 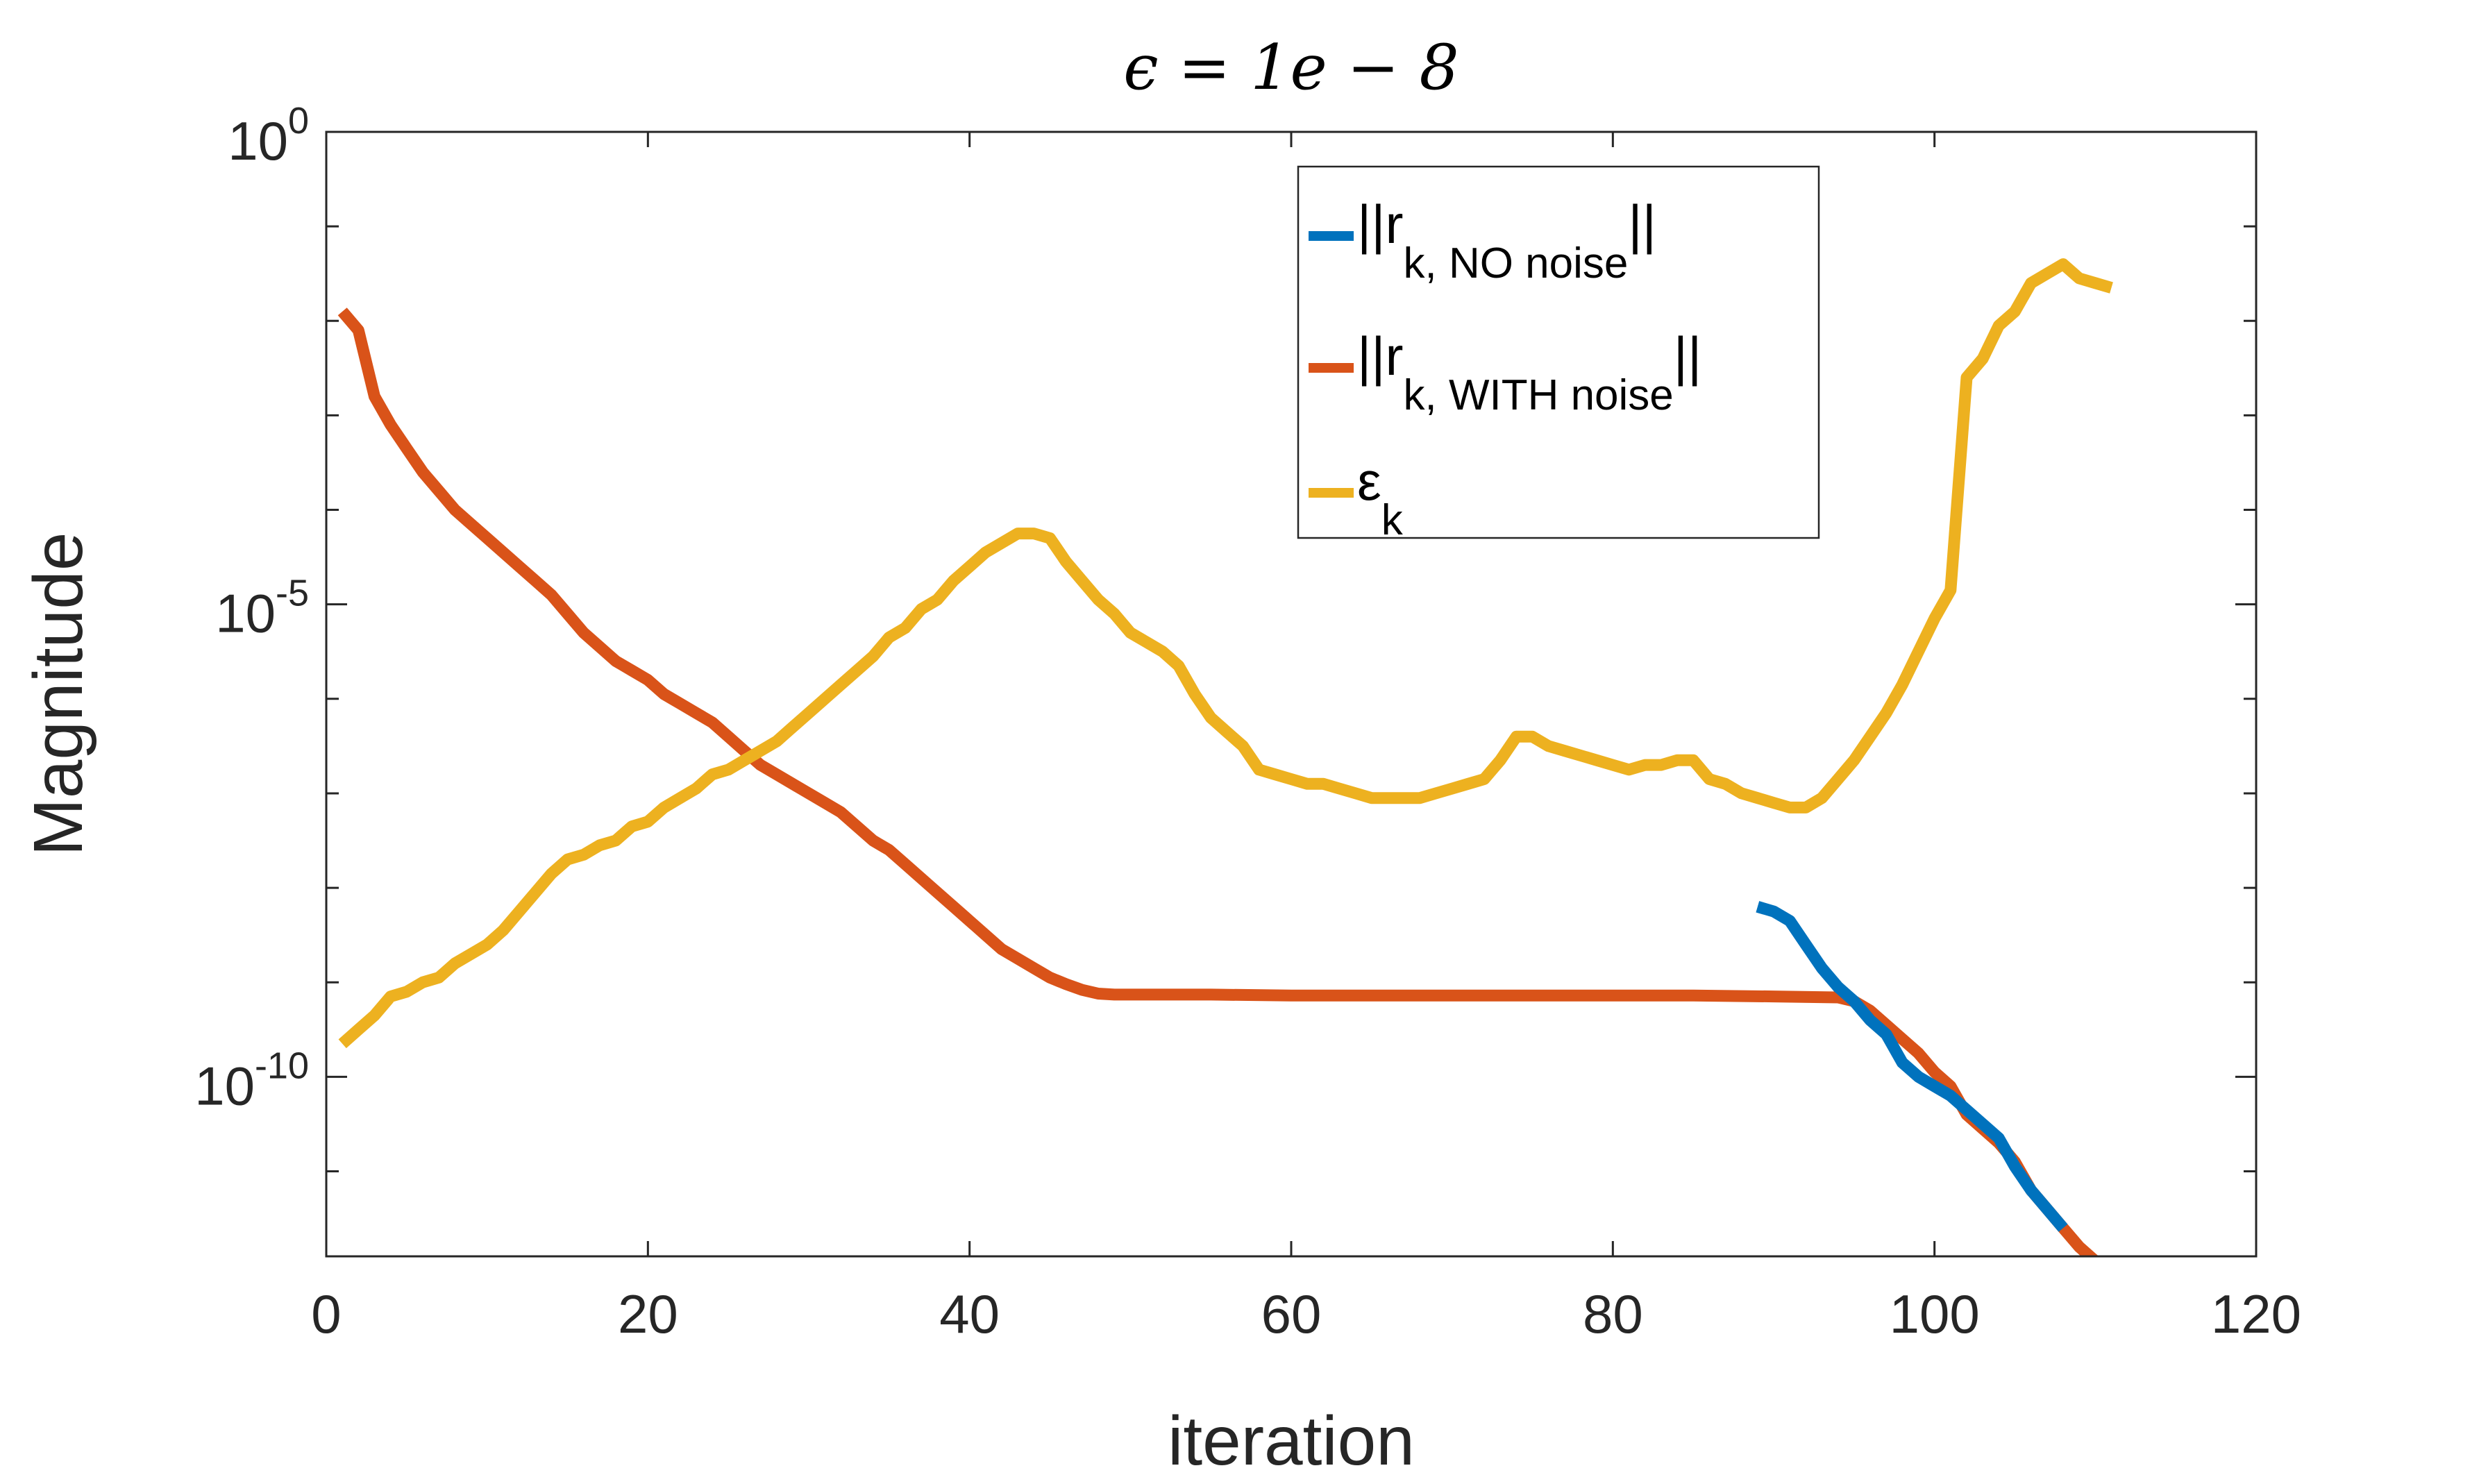 What do you see at coordinates (1507, 241) in the screenshot?
I see `legend-label-0: ||rk, NO noise||` at bounding box center [1507, 241].